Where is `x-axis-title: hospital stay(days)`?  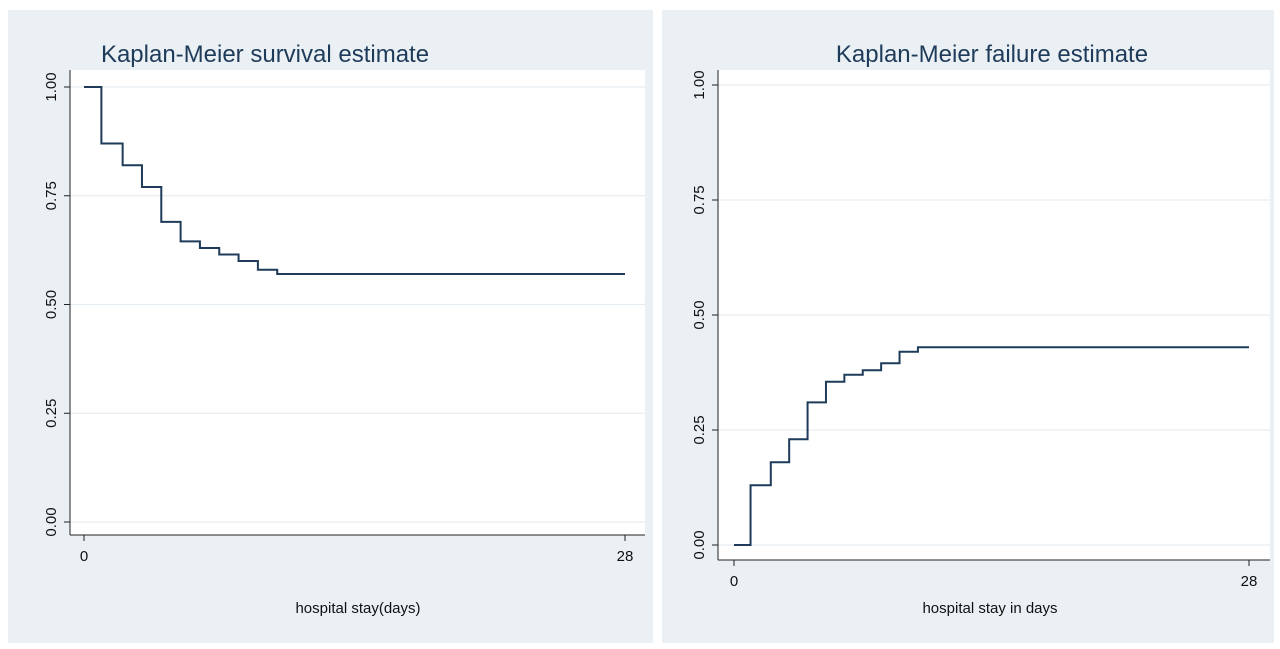
x-axis-title: hospital stay(days) is located at coordinates (357, 608).